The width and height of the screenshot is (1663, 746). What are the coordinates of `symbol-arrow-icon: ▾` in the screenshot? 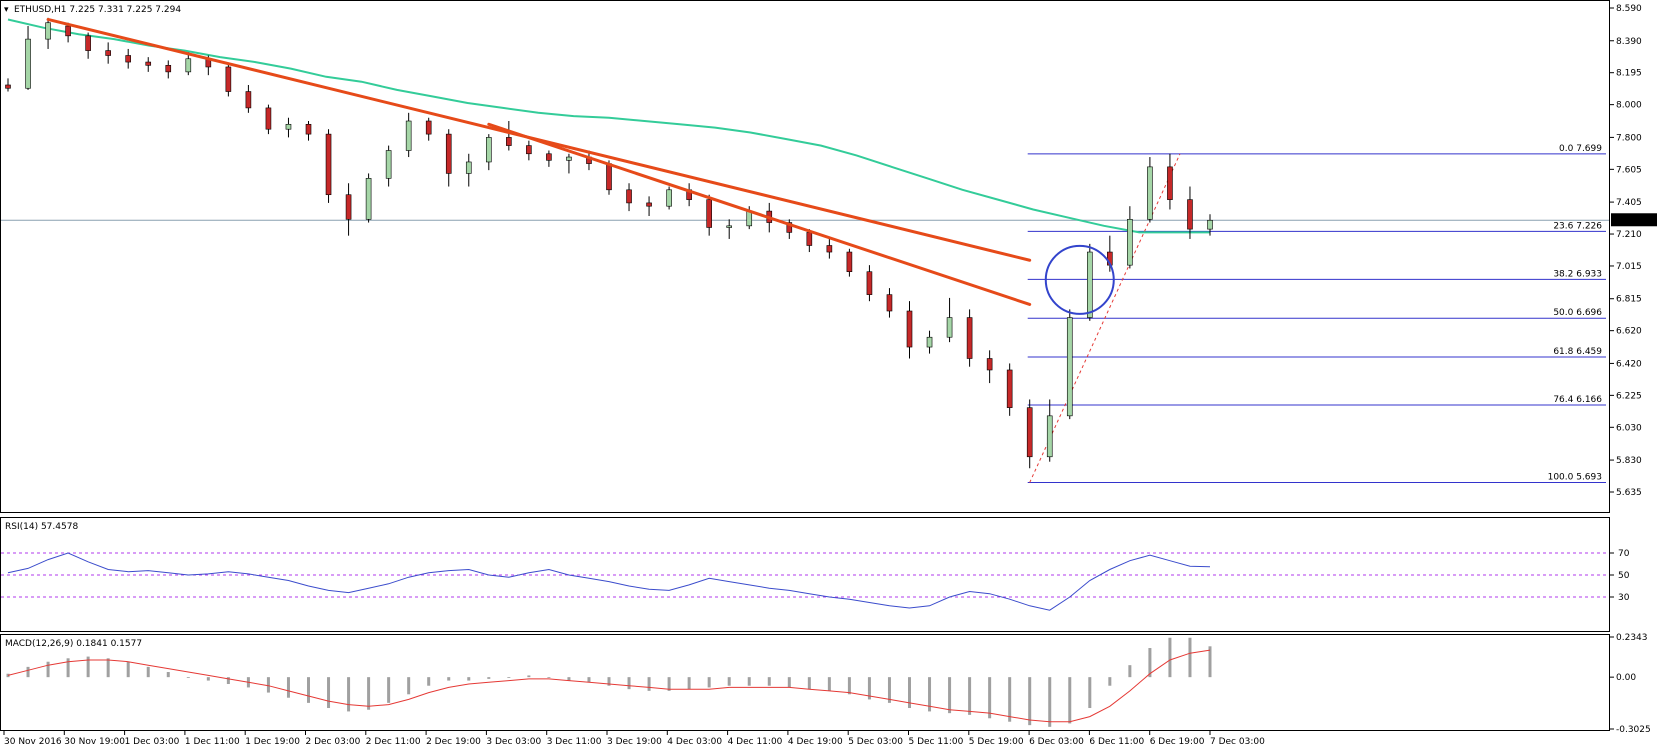 It's located at (6, 10).